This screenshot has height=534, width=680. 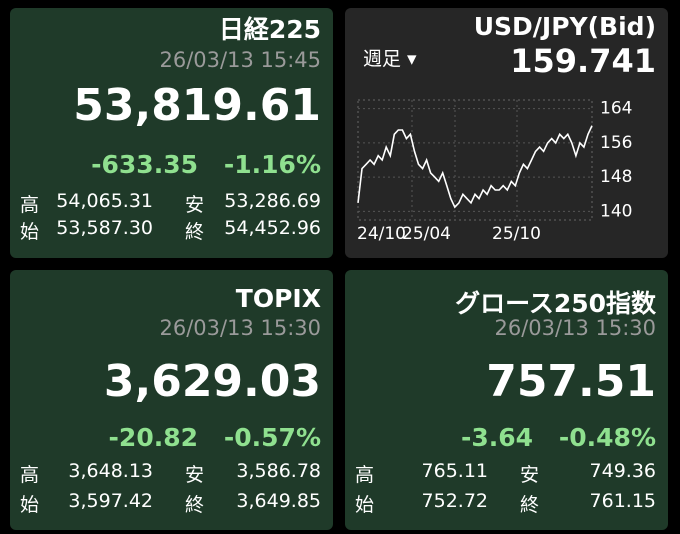 What do you see at coordinates (616, 211) in the screenshot?
I see `y-tick-label: 140` at bounding box center [616, 211].